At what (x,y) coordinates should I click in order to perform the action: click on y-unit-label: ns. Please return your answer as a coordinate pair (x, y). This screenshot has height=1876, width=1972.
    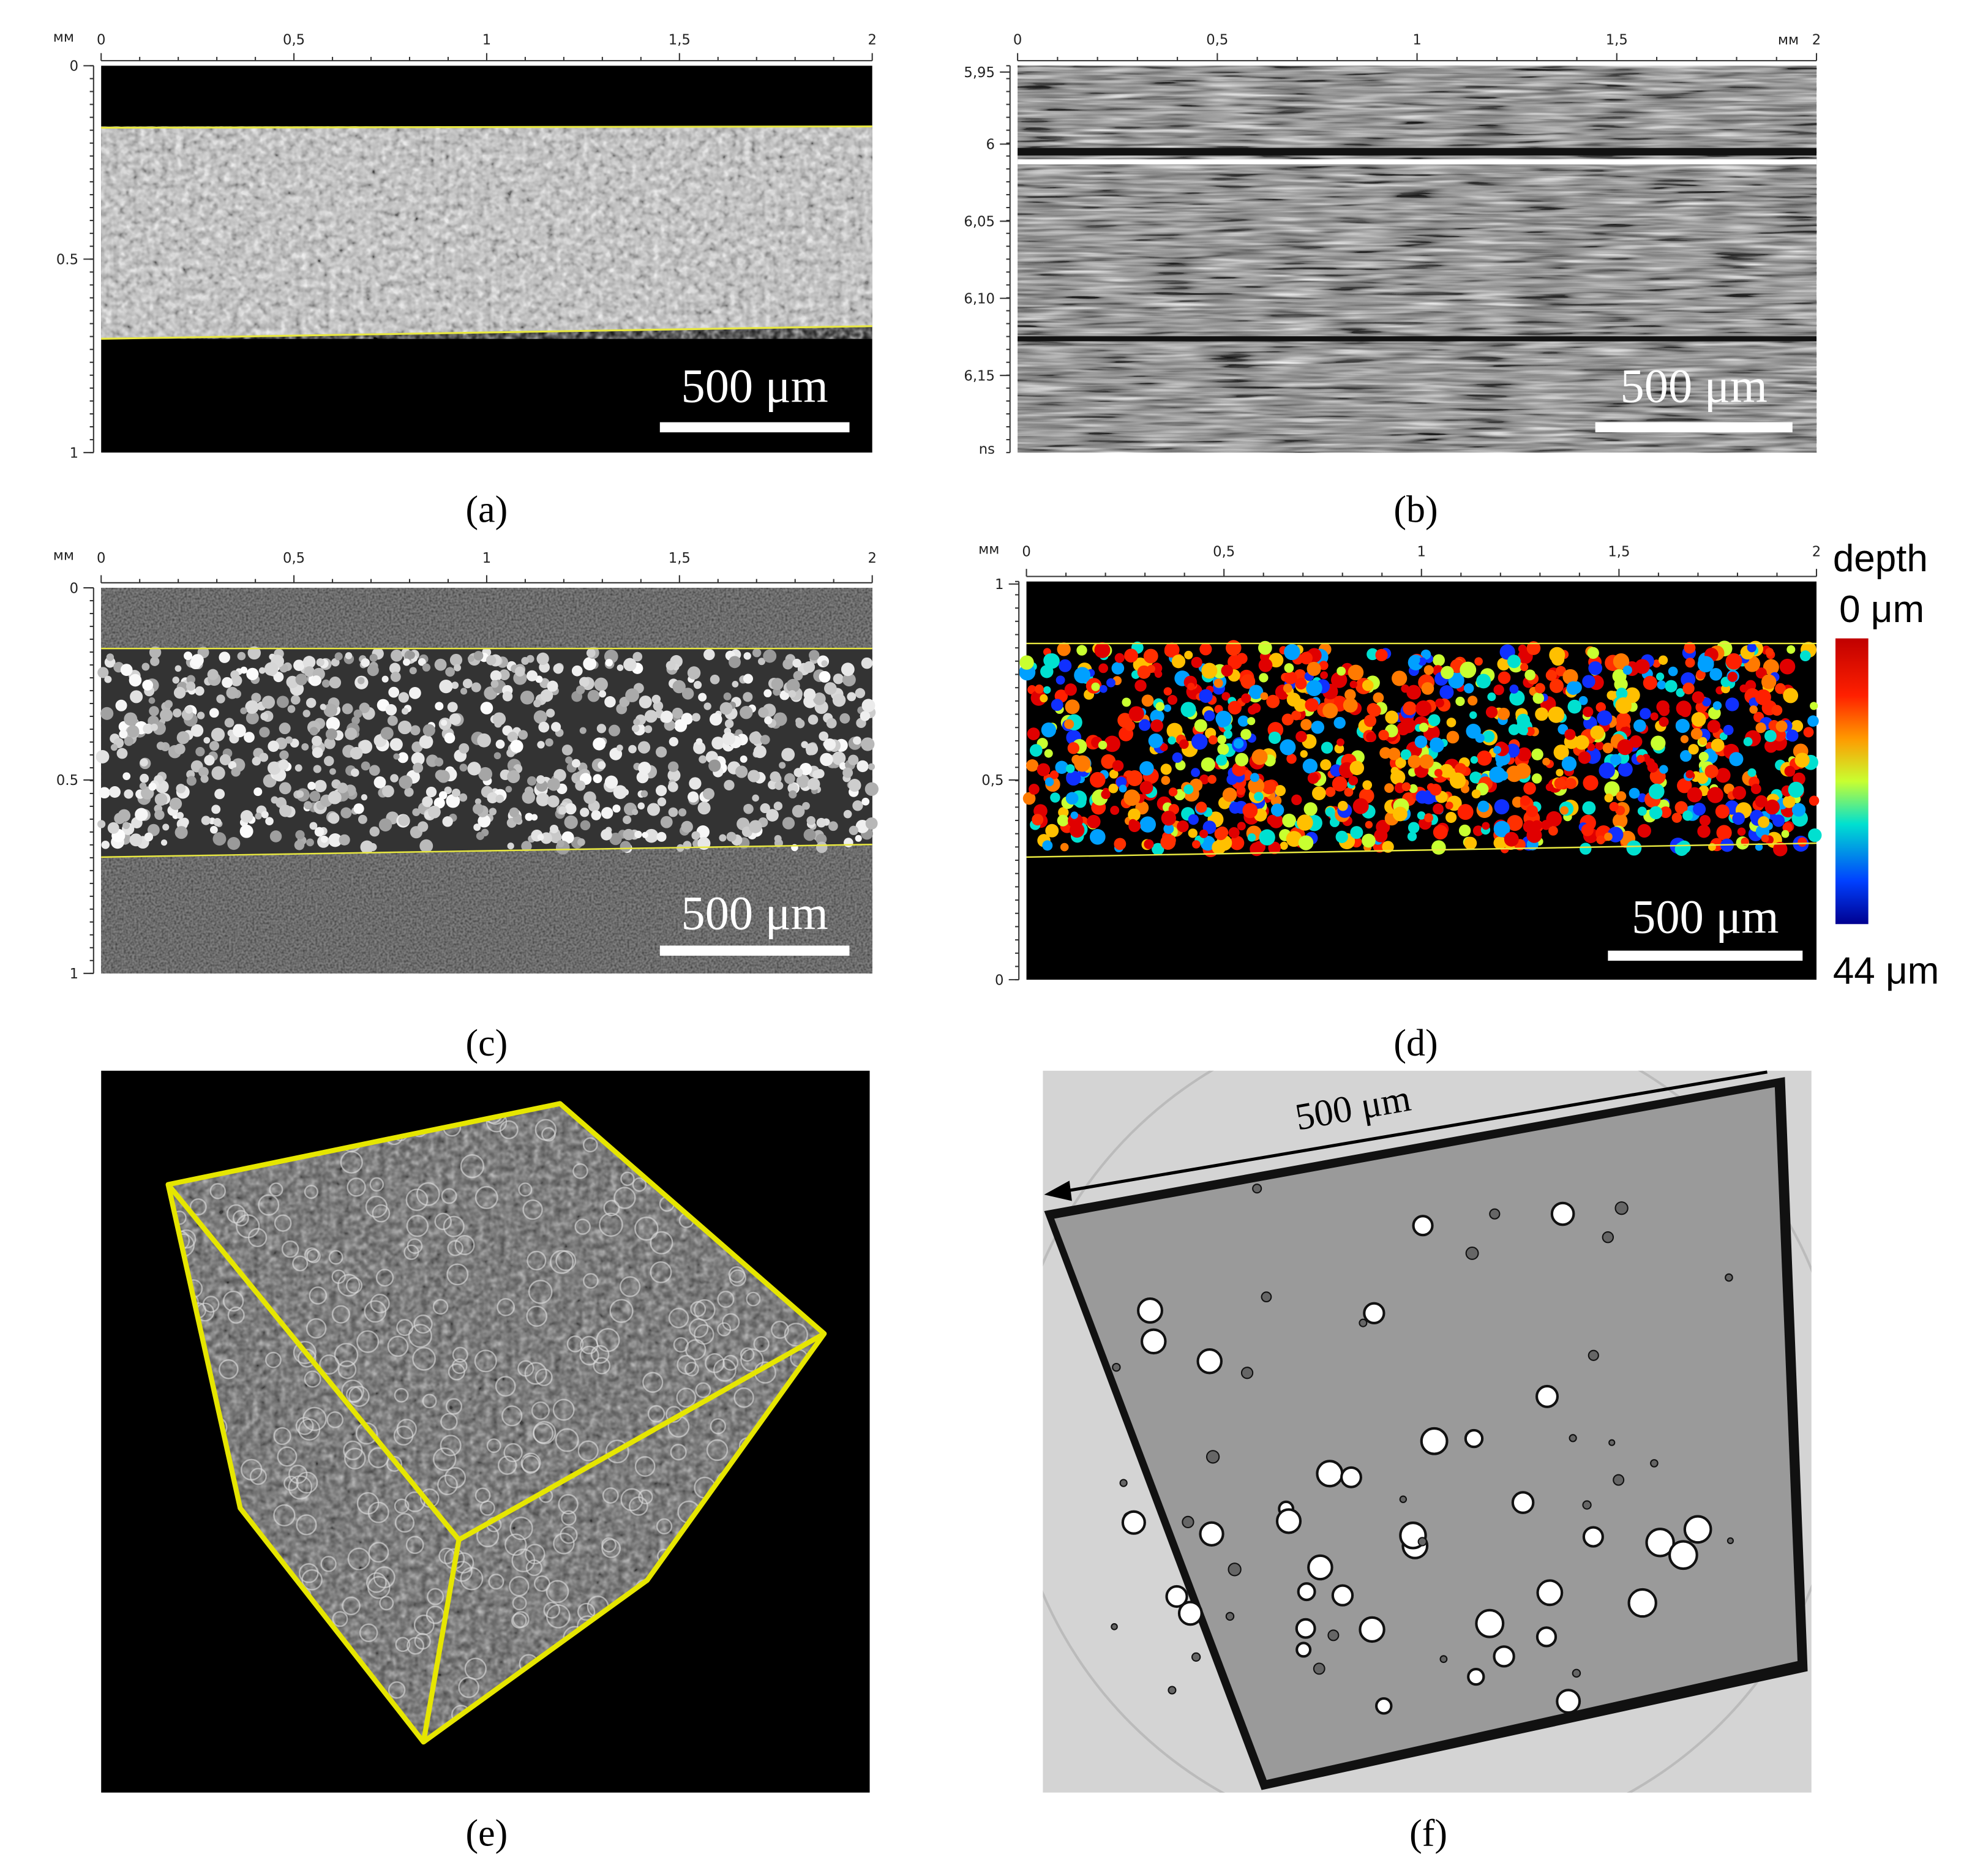
    Looking at the image, I should click on (987, 449).